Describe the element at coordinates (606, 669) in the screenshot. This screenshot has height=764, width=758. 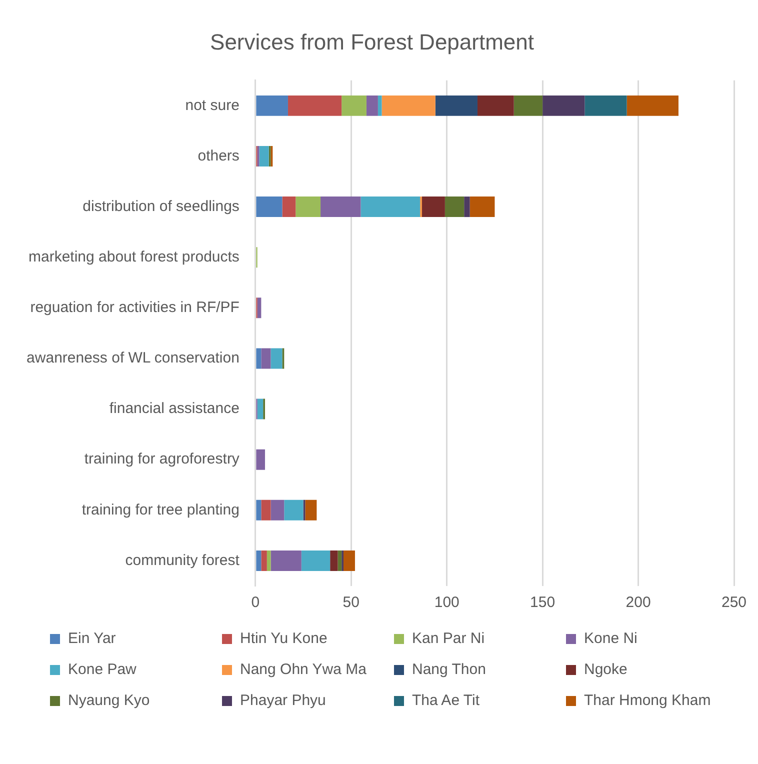
I see `legend-label: Ngoke` at that location.